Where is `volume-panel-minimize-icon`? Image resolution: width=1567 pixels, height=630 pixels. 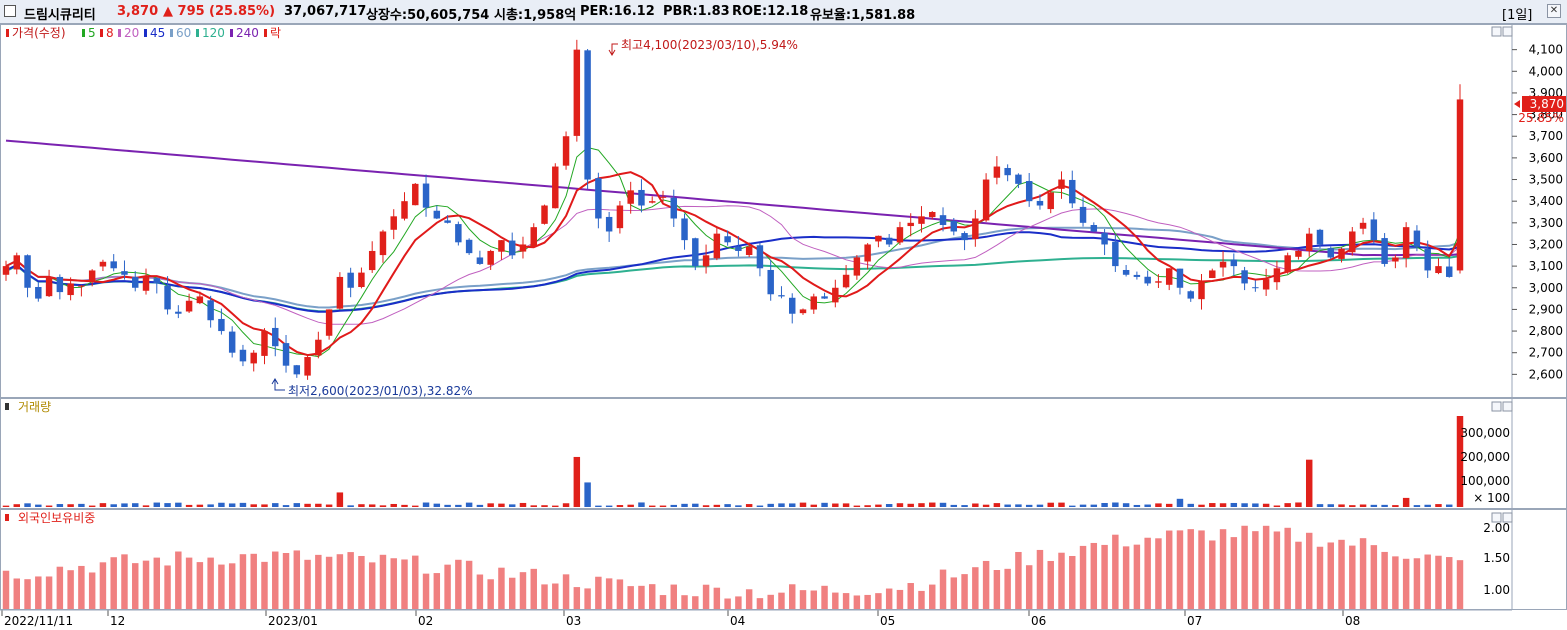
volume-panel-minimize-icon is located at coordinates (1496, 406).